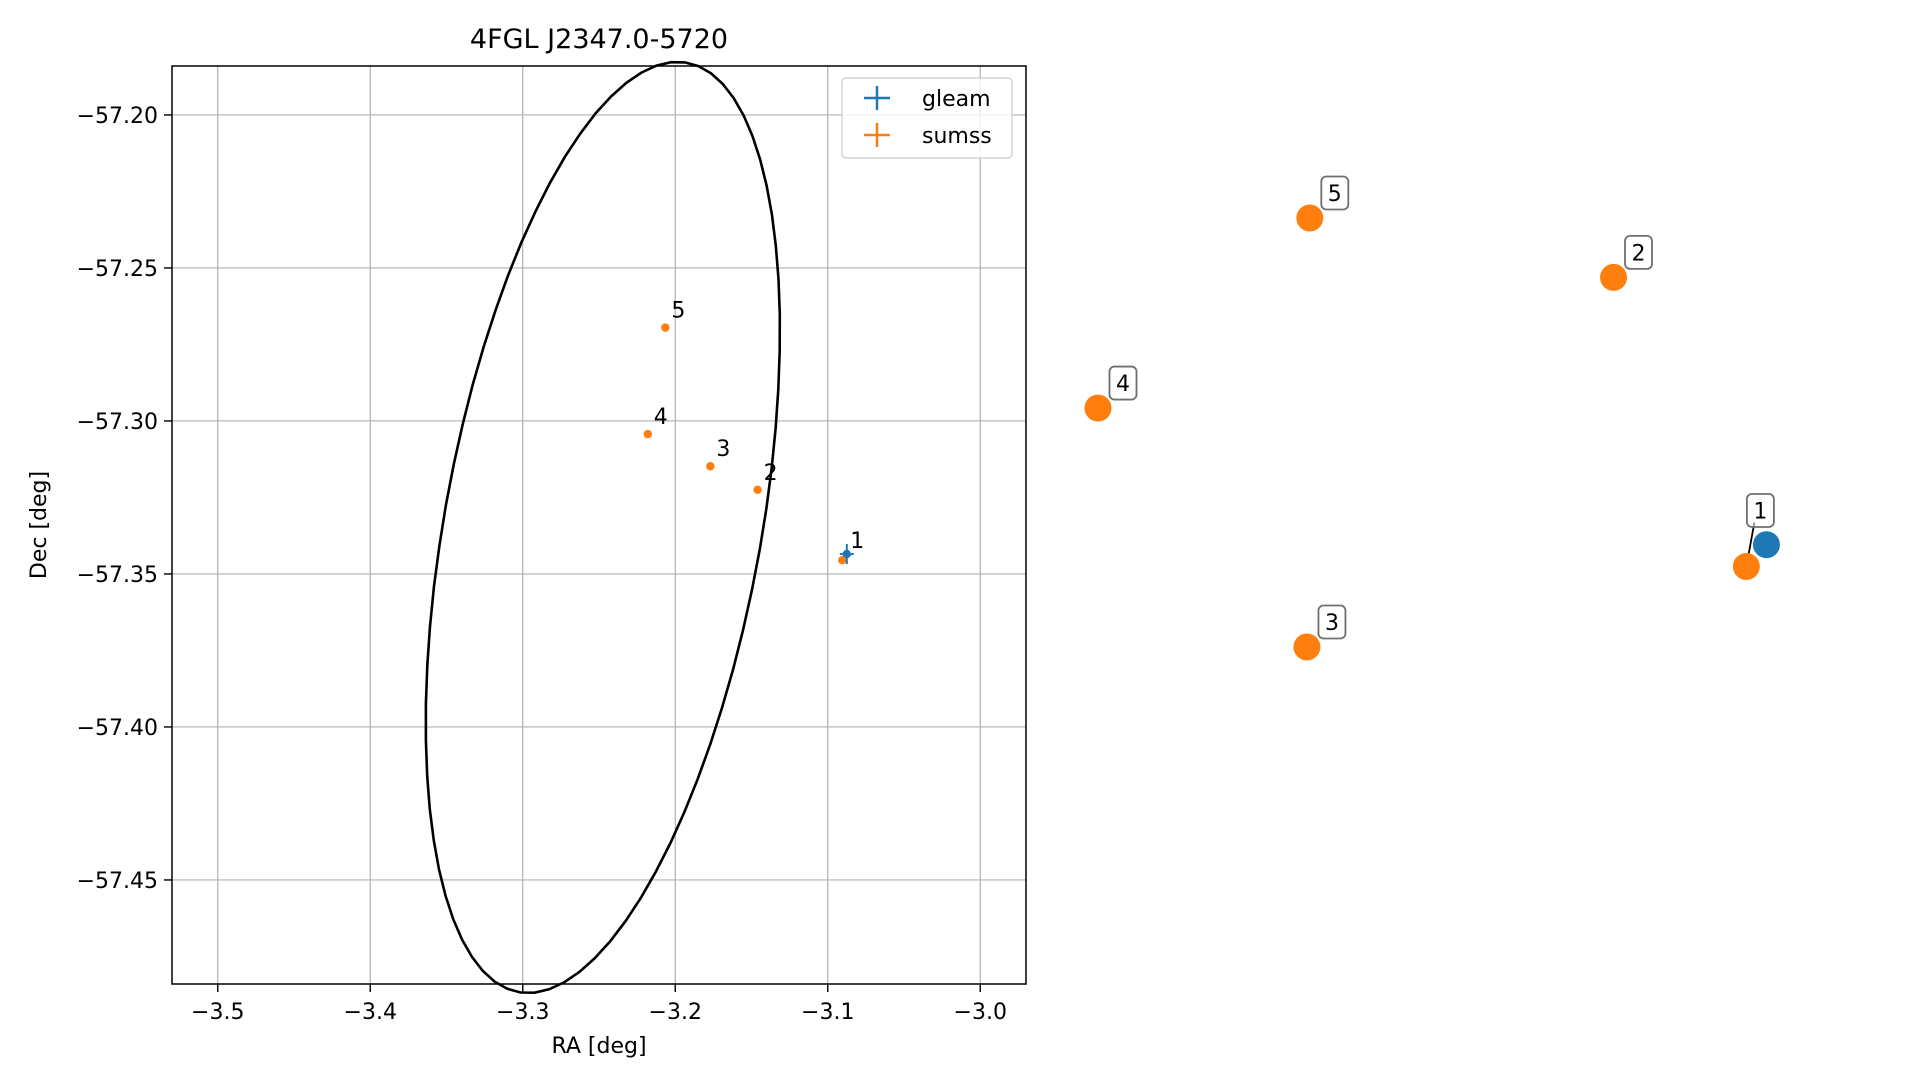 This screenshot has width=1919, height=1080. I want to click on point-label: 2, so click(771, 473).